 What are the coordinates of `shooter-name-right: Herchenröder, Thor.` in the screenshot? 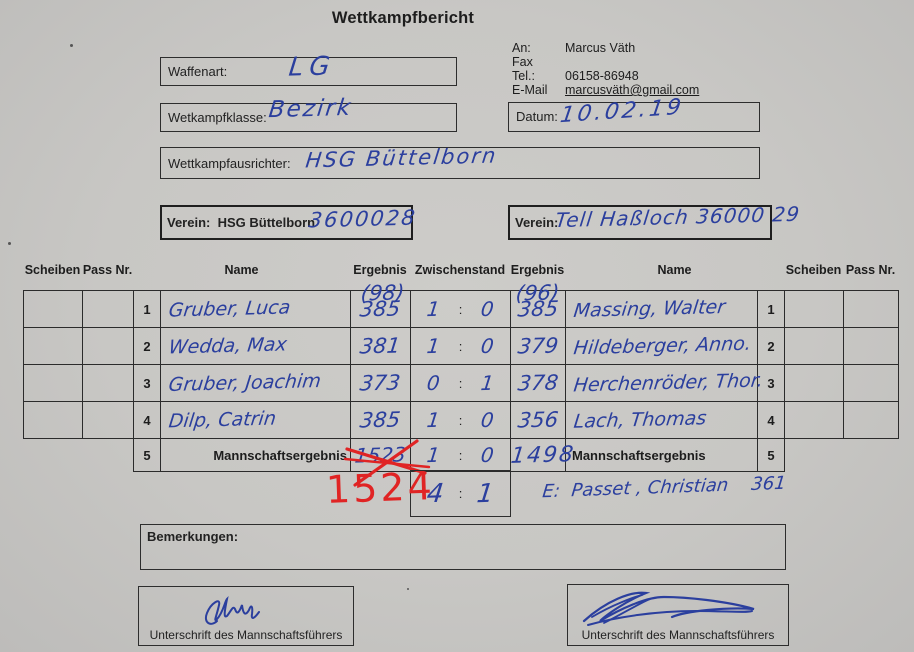 It's located at (668, 383).